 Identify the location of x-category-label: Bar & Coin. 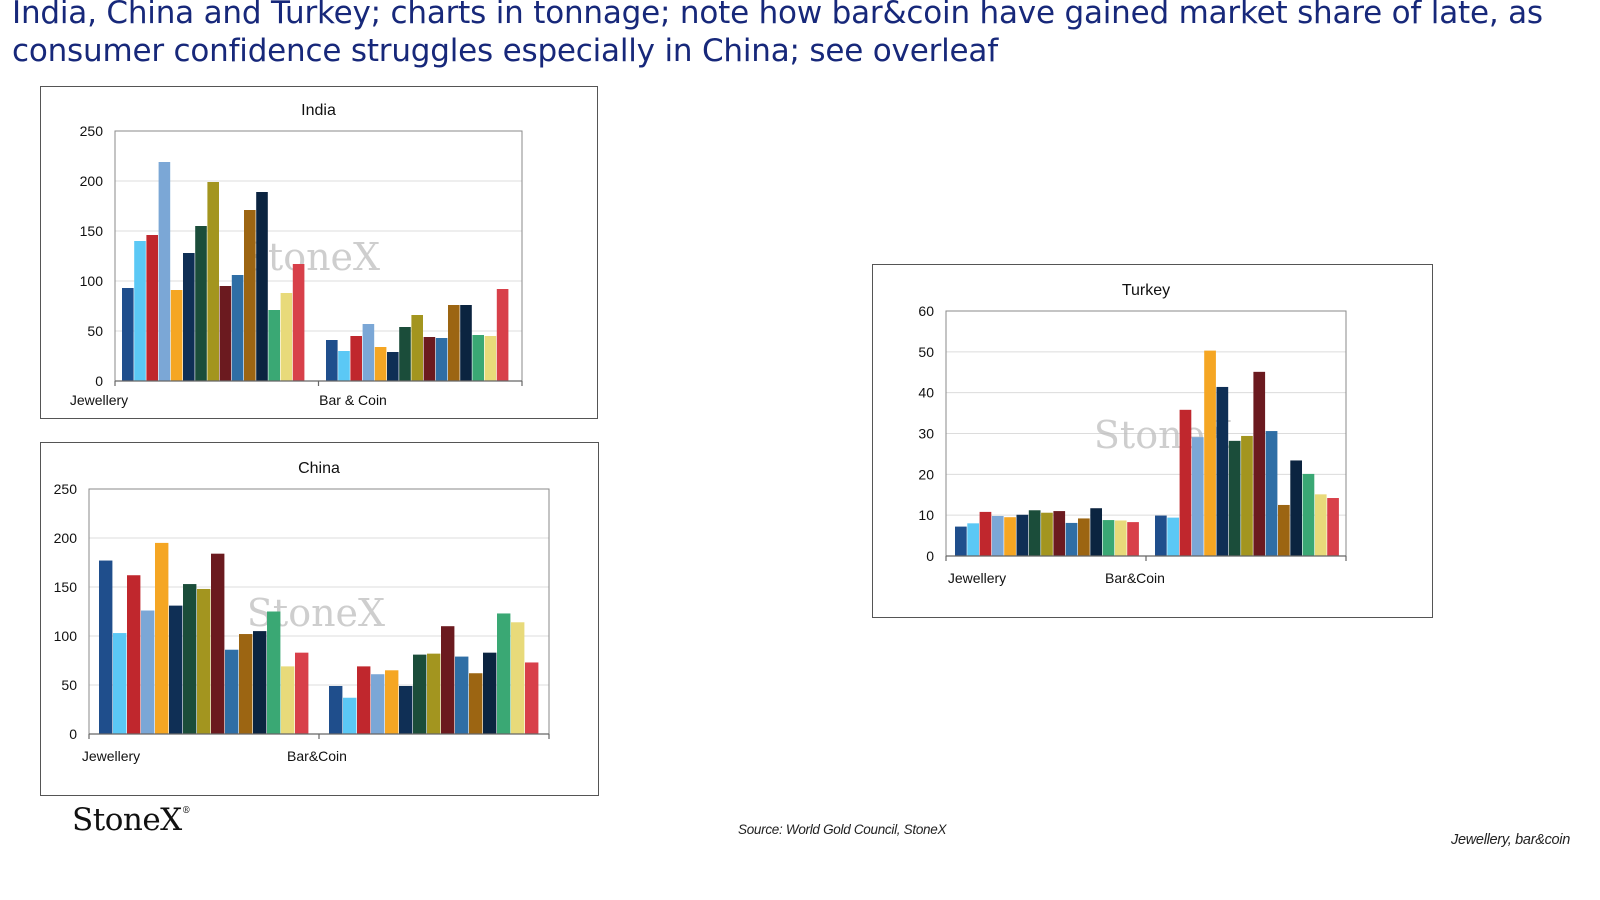
(353, 400).